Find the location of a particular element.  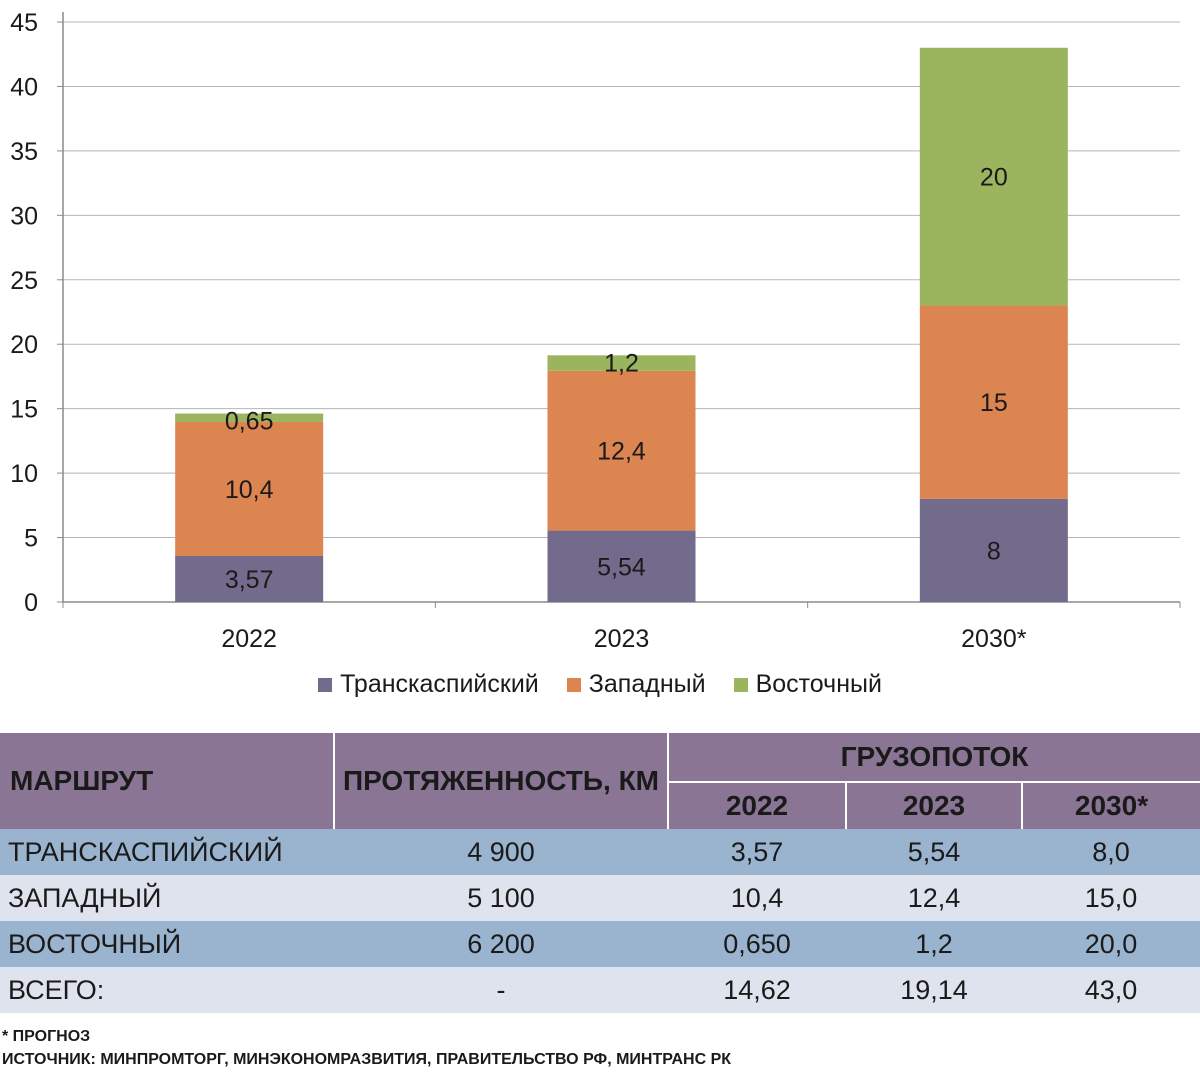

data-label: 8 is located at coordinates (994, 551).